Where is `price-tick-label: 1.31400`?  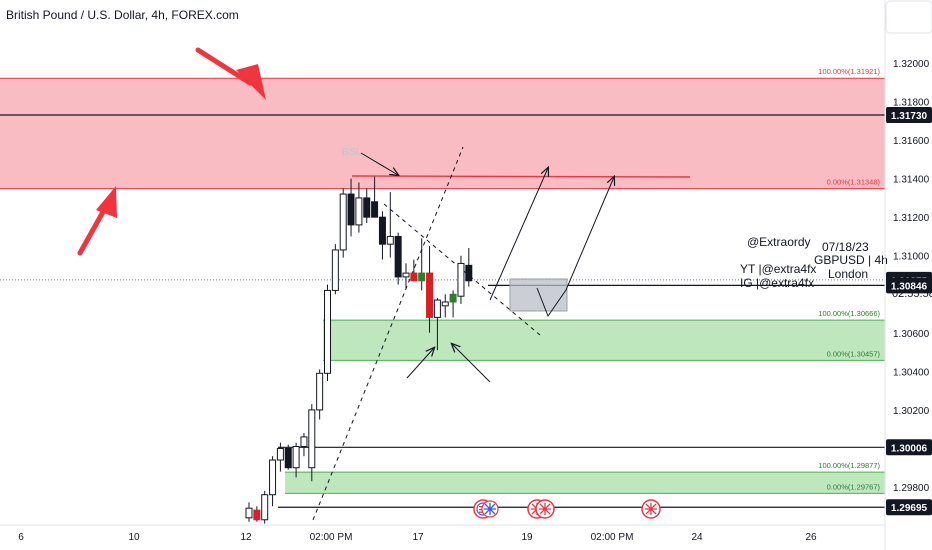
price-tick-label: 1.31400 is located at coordinates (911, 180).